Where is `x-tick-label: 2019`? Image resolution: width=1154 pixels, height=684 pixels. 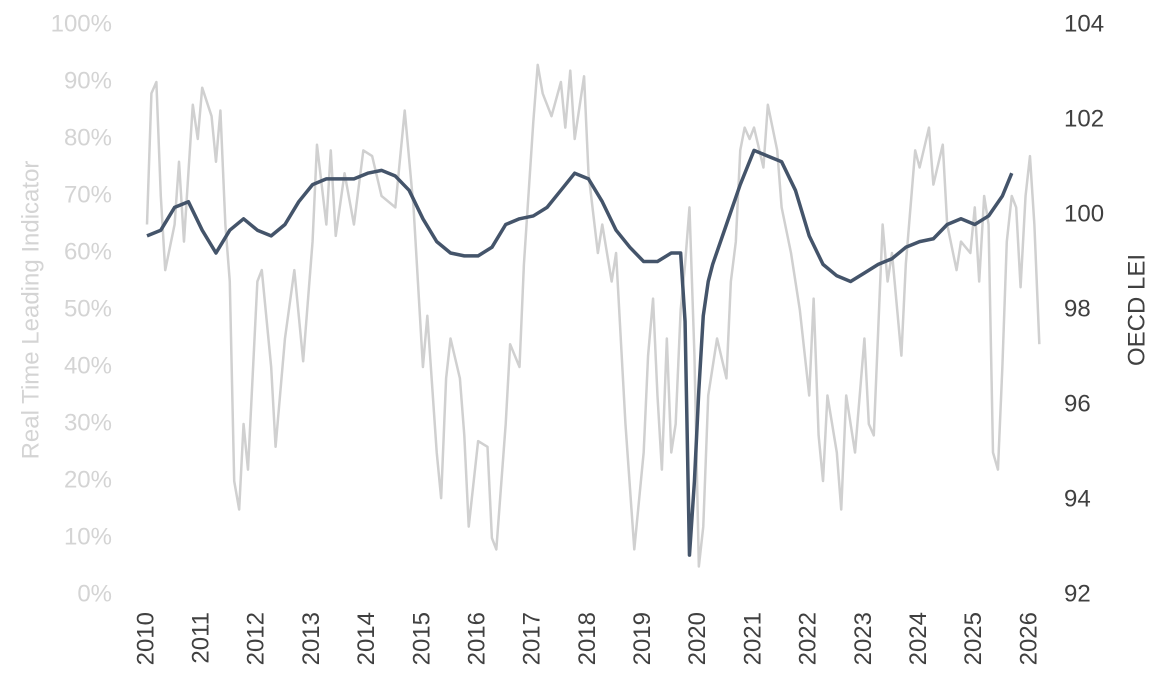
x-tick-label: 2019 is located at coordinates (642, 638).